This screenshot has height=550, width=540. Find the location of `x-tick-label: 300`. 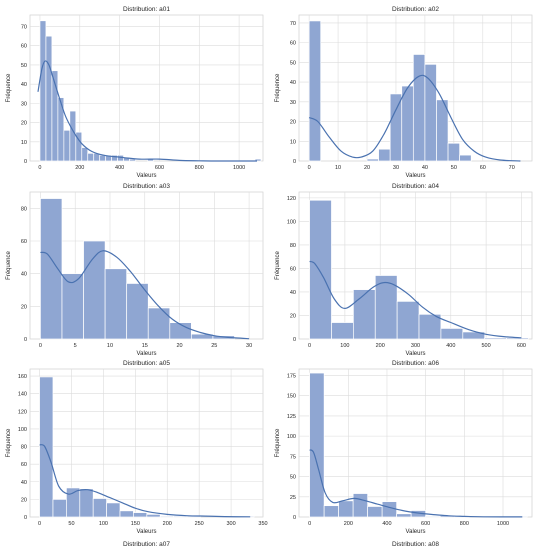

x-tick-label: 300 is located at coordinates (415, 346).